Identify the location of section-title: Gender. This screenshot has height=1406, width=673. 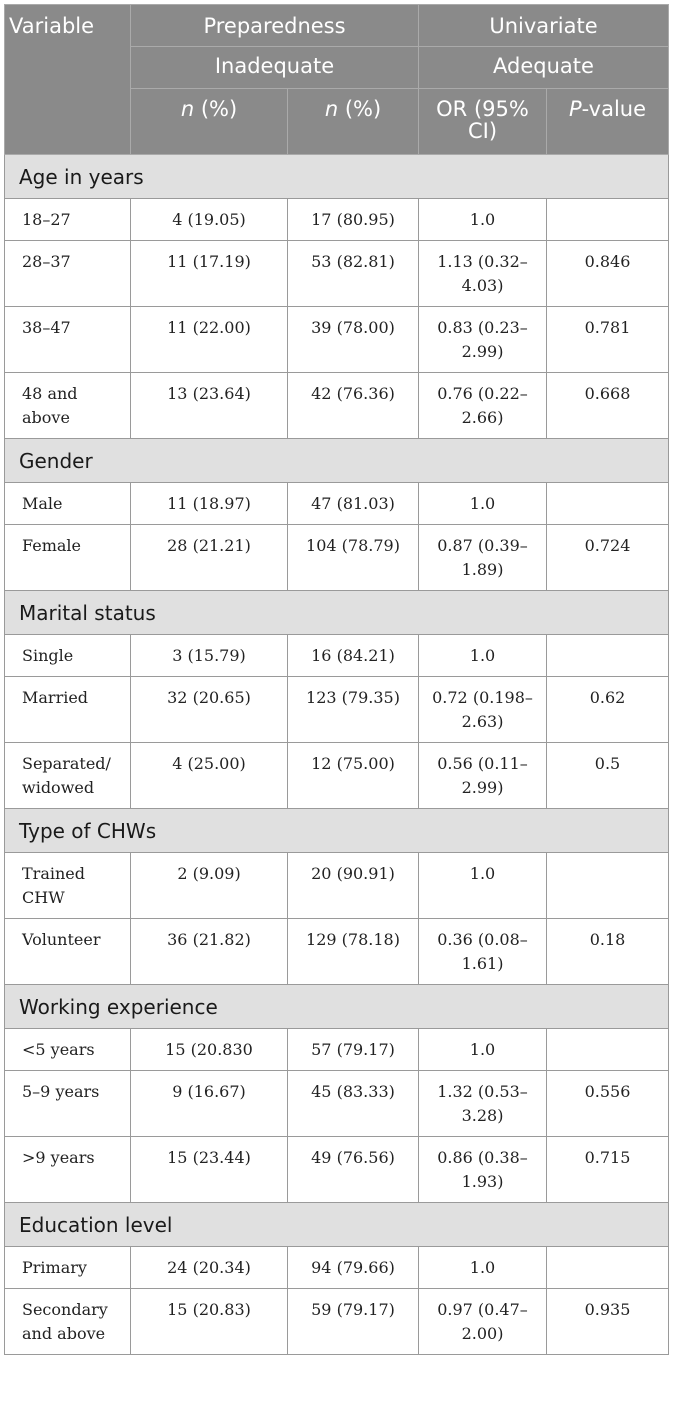
(336, 460).